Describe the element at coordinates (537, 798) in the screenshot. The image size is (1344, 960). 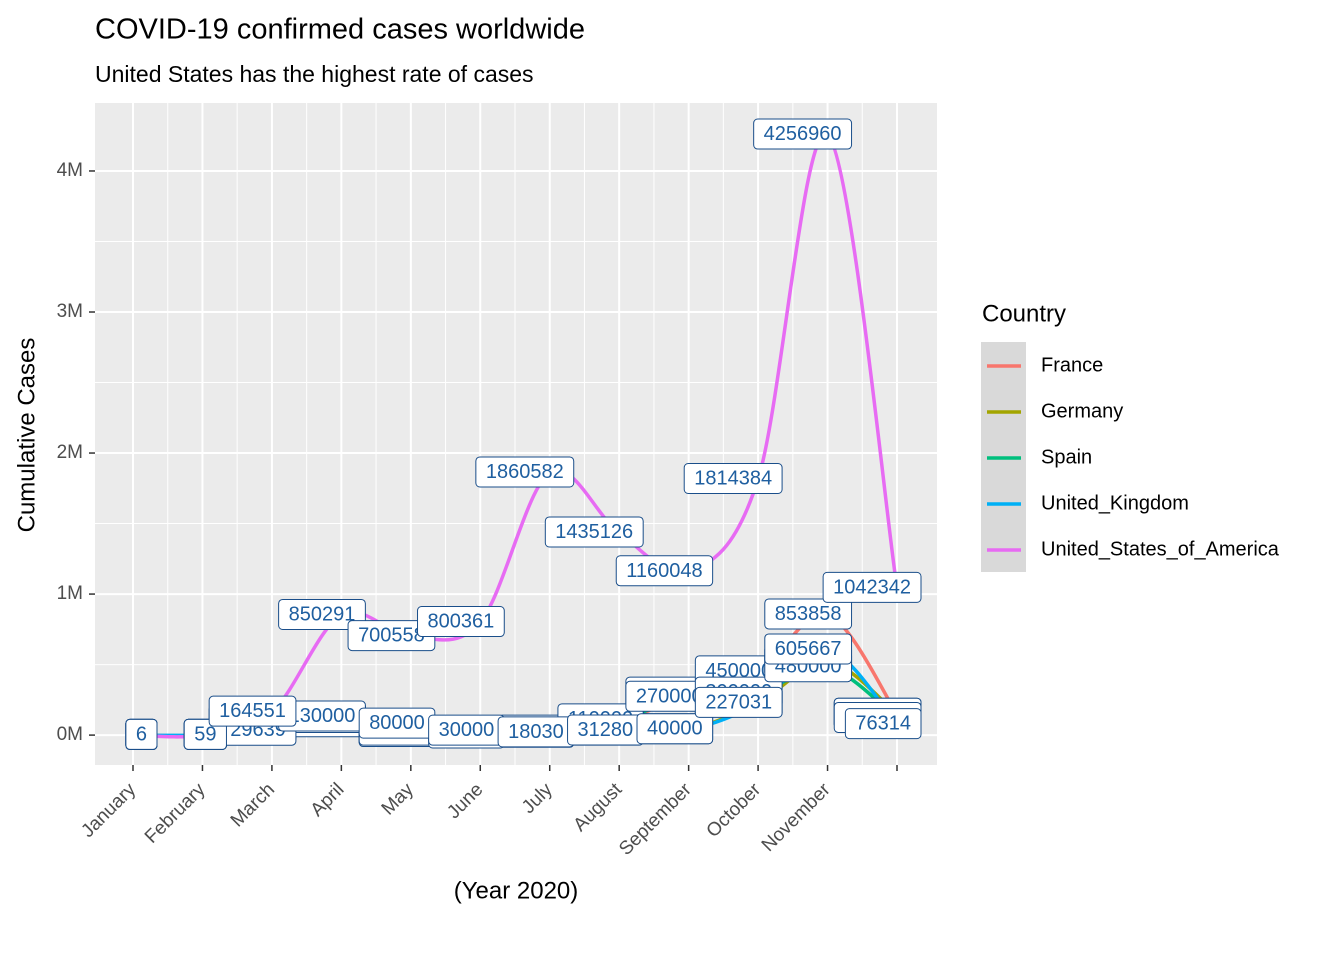
I see `x-tick-label: July` at that location.